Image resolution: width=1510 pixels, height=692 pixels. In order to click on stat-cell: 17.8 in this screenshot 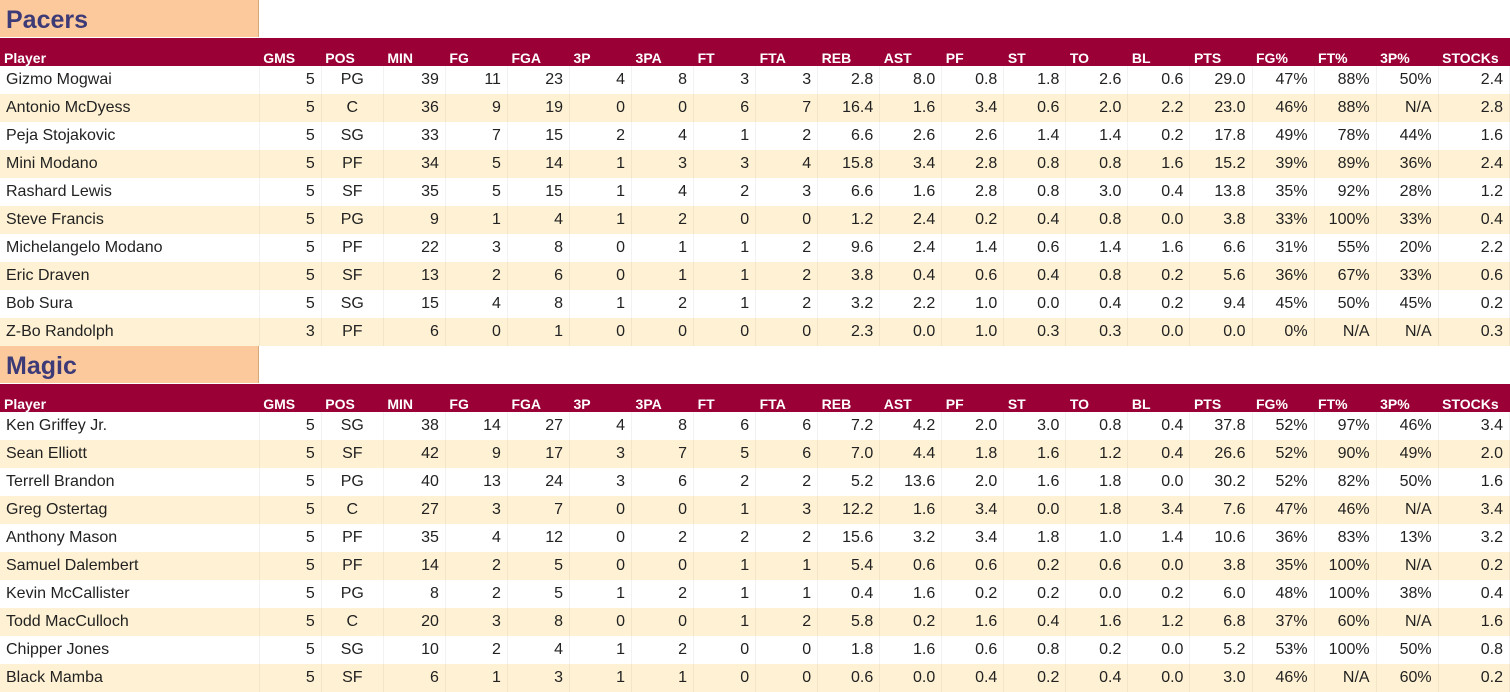, I will do `click(1221, 136)`.